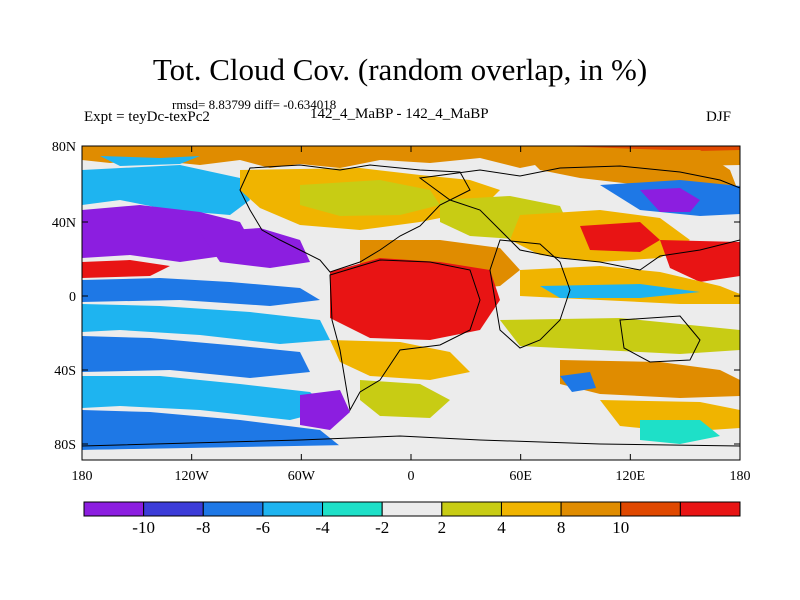 This screenshot has width=800, height=600. Describe the element at coordinates (65, 371) in the screenshot. I see `lat-tick-label: 40S` at that location.